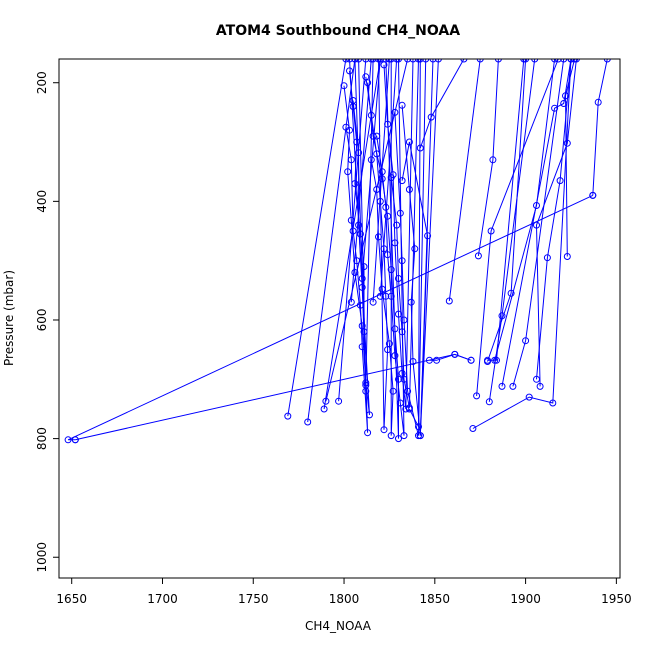  Describe the element at coordinates (71, 599) in the screenshot. I see `x-tick-label: 1650` at that location.